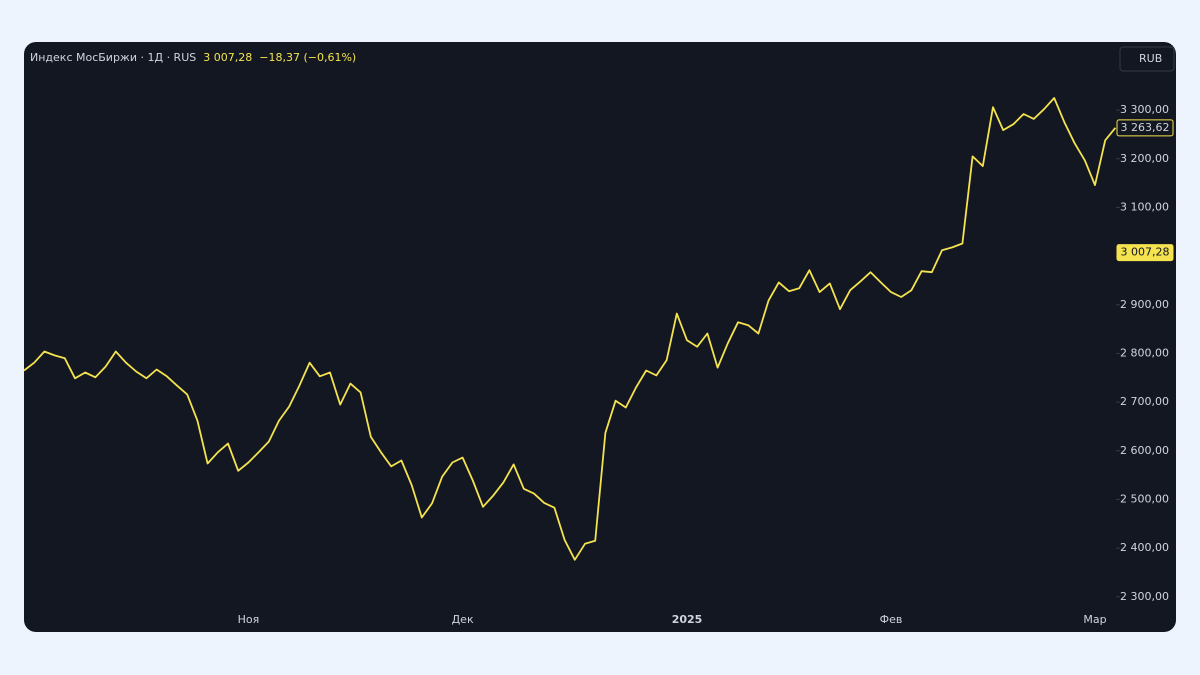 Image resolution: width=1200 pixels, height=675 pixels. I want to click on y-tick-label: 2 300,00, so click(1144, 596).